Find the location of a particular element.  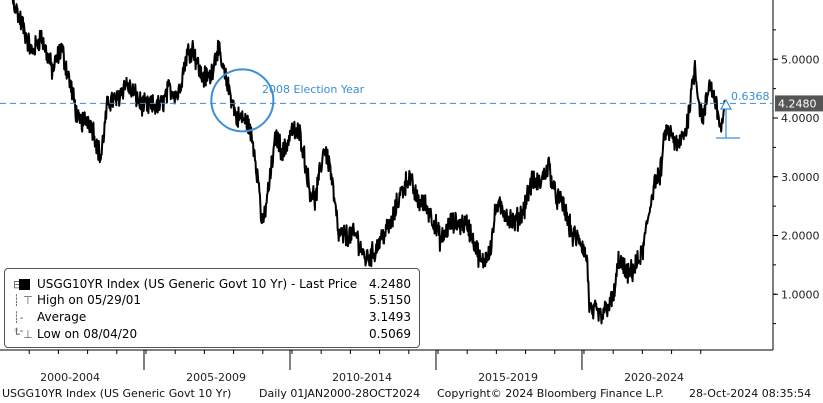

last-price-badge is located at coordinates (799, 103).